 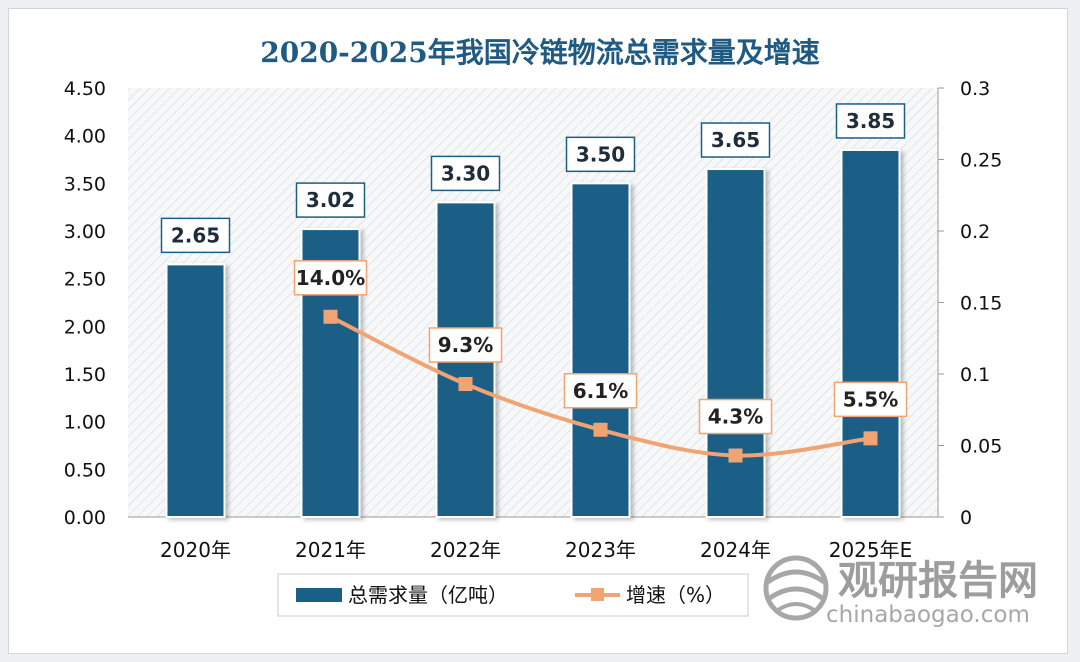 I want to click on y-left-tick-label: 2.50, so click(x=85, y=280).